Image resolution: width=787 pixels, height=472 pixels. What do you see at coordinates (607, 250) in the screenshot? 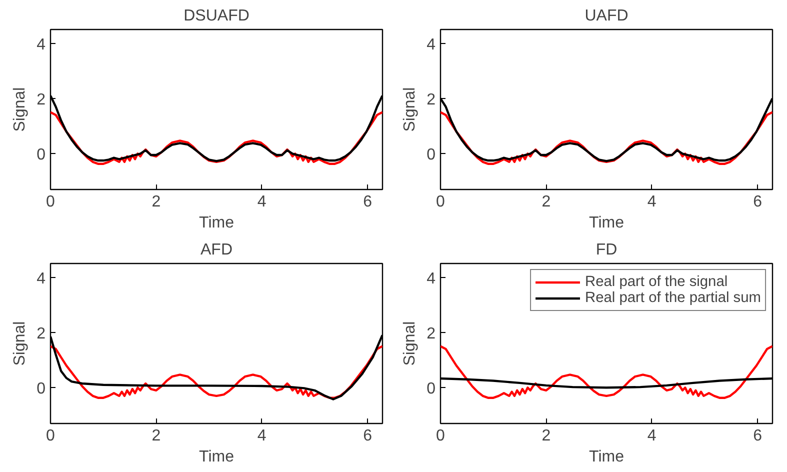
I see `chart-title: FD` at bounding box center [607, 250].